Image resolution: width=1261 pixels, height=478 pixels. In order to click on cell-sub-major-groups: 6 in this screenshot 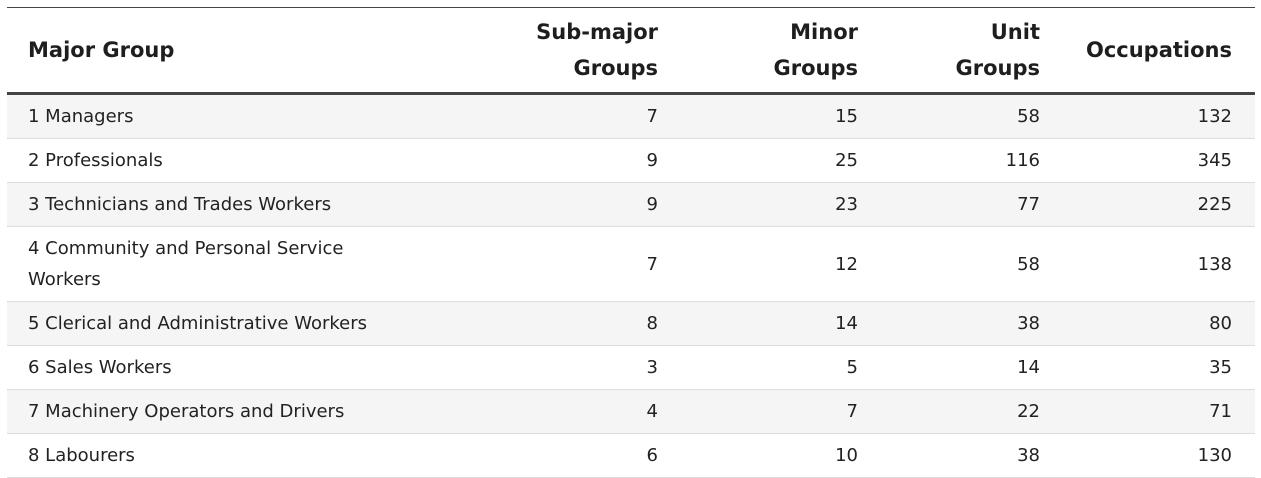, I will do `click(559, 455)`.